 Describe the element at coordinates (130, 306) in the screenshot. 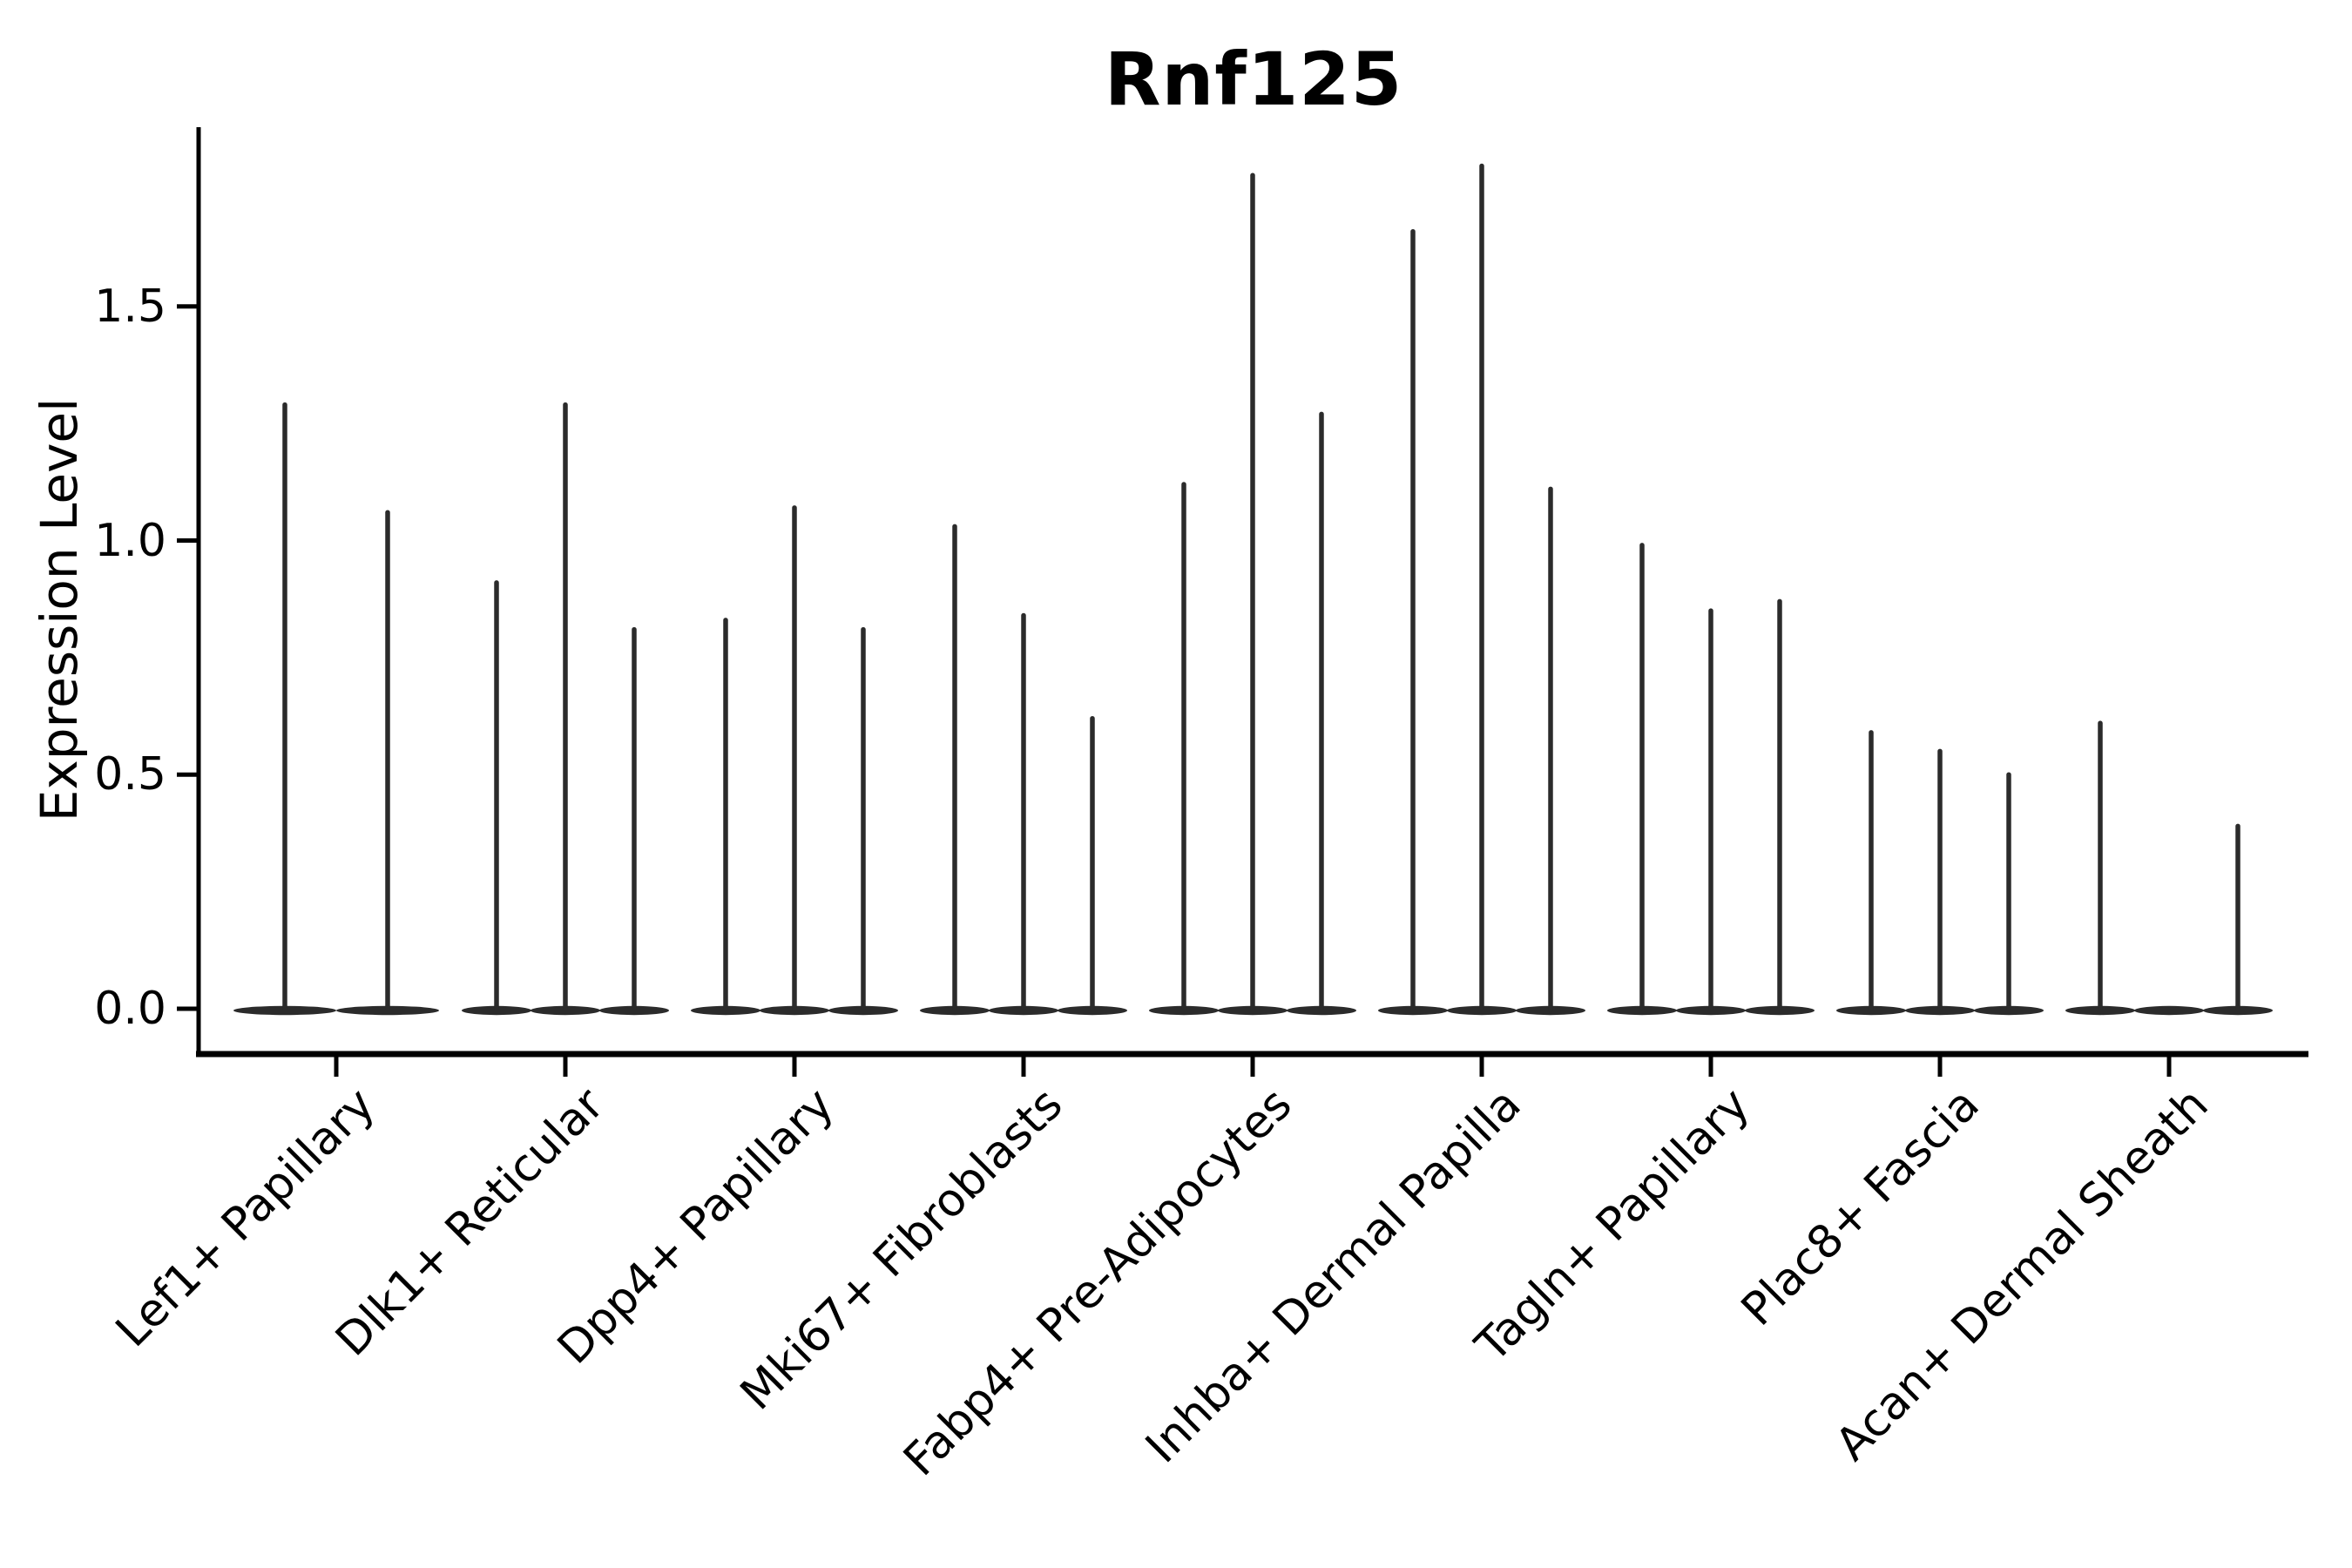

I see `y-tick-label-3: 1.5` at that location.